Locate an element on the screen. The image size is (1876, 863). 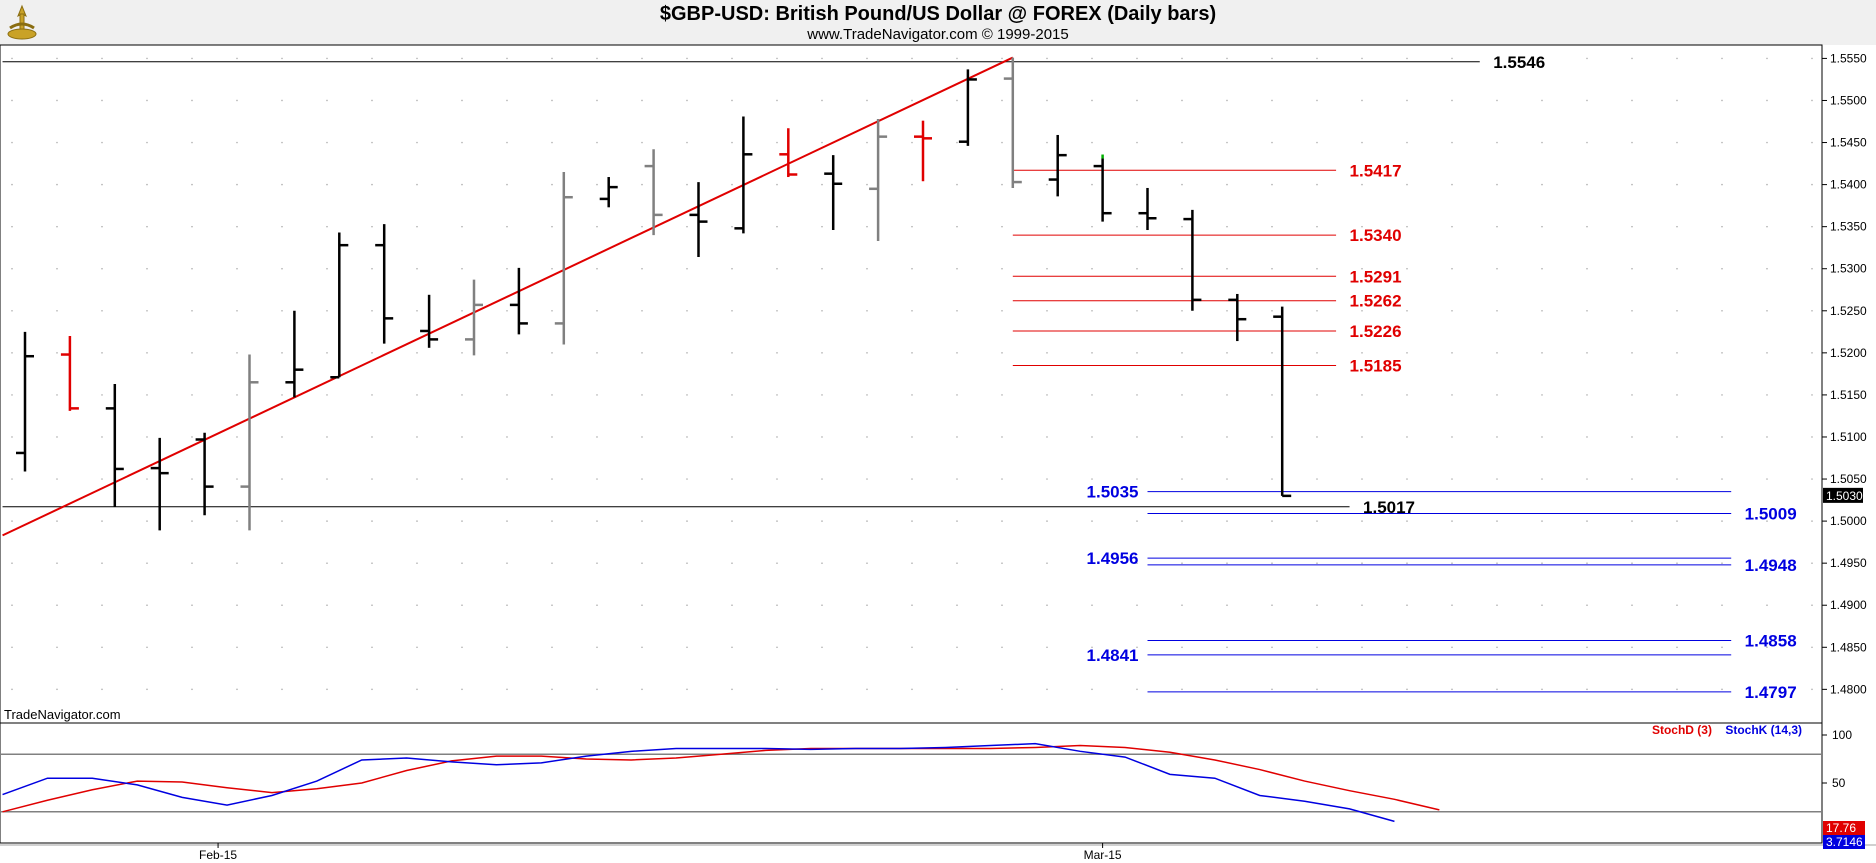
price-y-tick-label: 1.5550 is located at coordinates (1848, 58).